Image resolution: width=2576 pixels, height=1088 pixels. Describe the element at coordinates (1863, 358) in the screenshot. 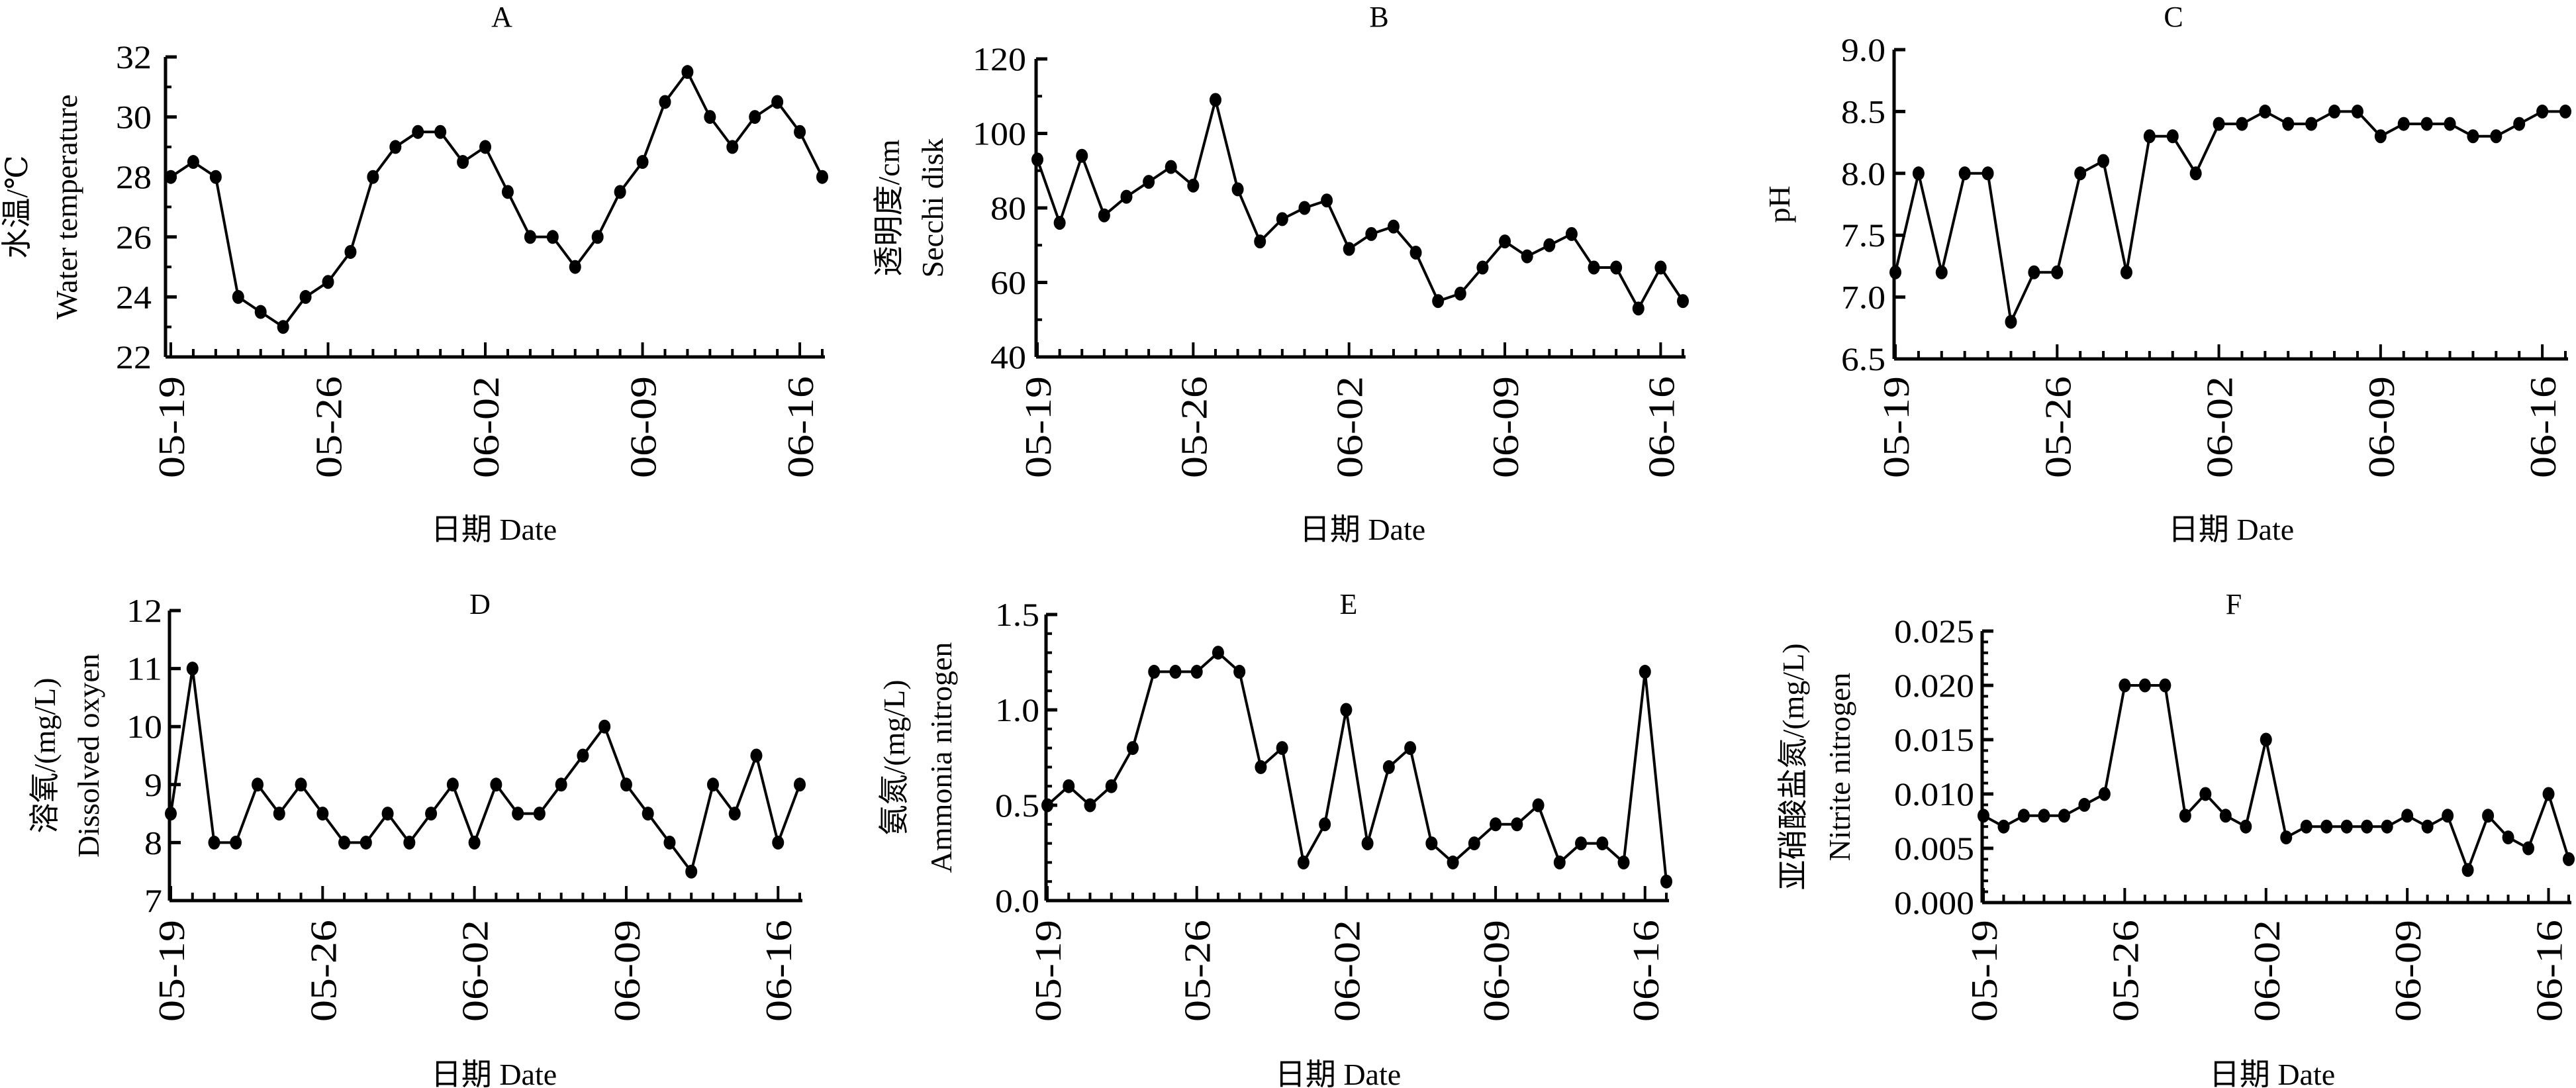

I see `y-tick-label: 6.5` at that location.